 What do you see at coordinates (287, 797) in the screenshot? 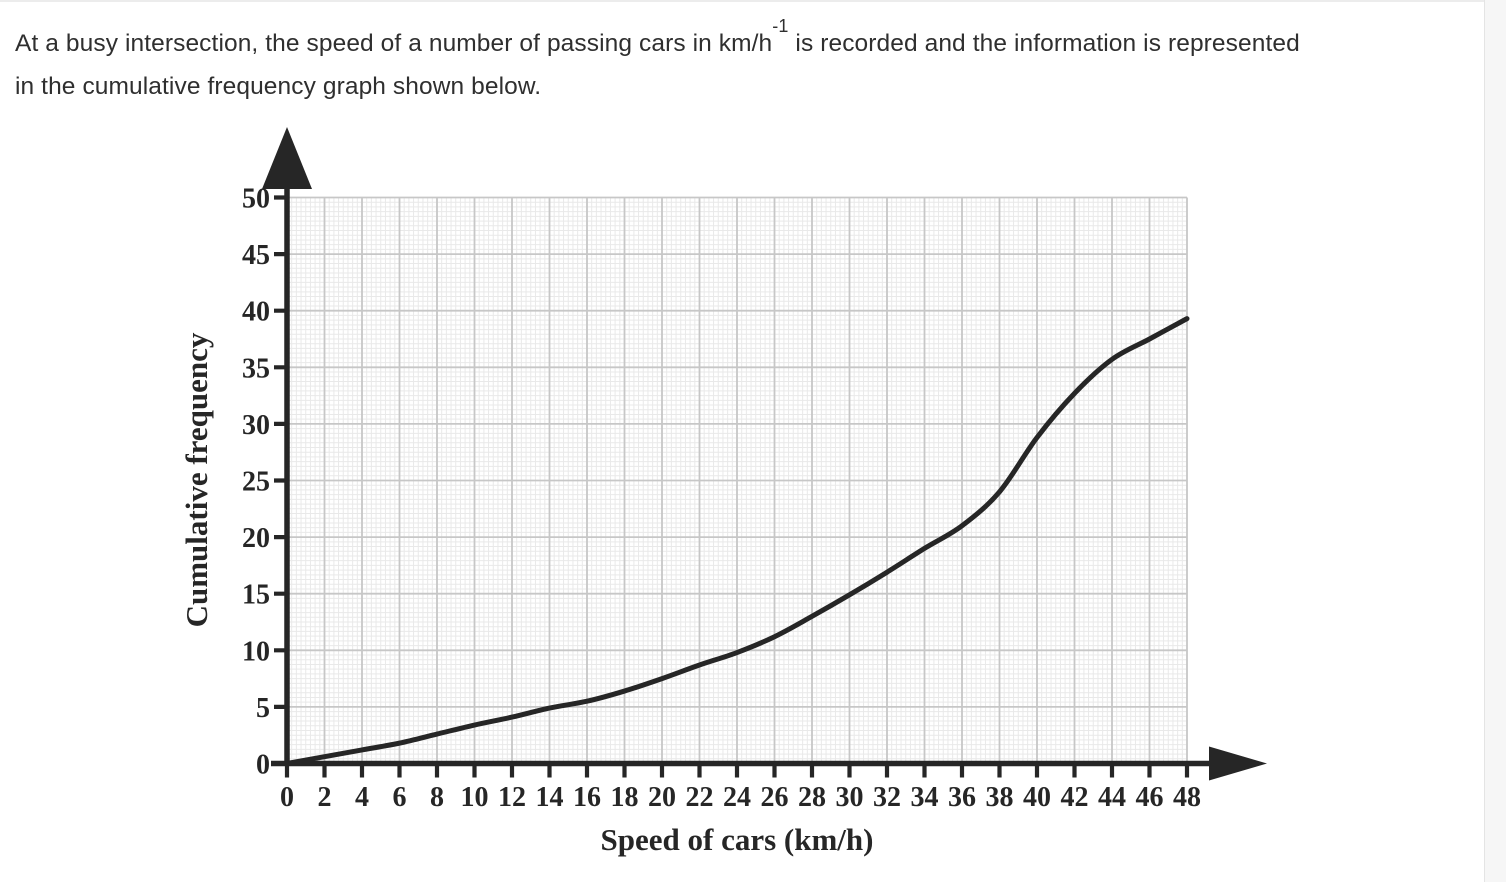
I see `x-tick-label: 0` at bounding box center [287, 797].